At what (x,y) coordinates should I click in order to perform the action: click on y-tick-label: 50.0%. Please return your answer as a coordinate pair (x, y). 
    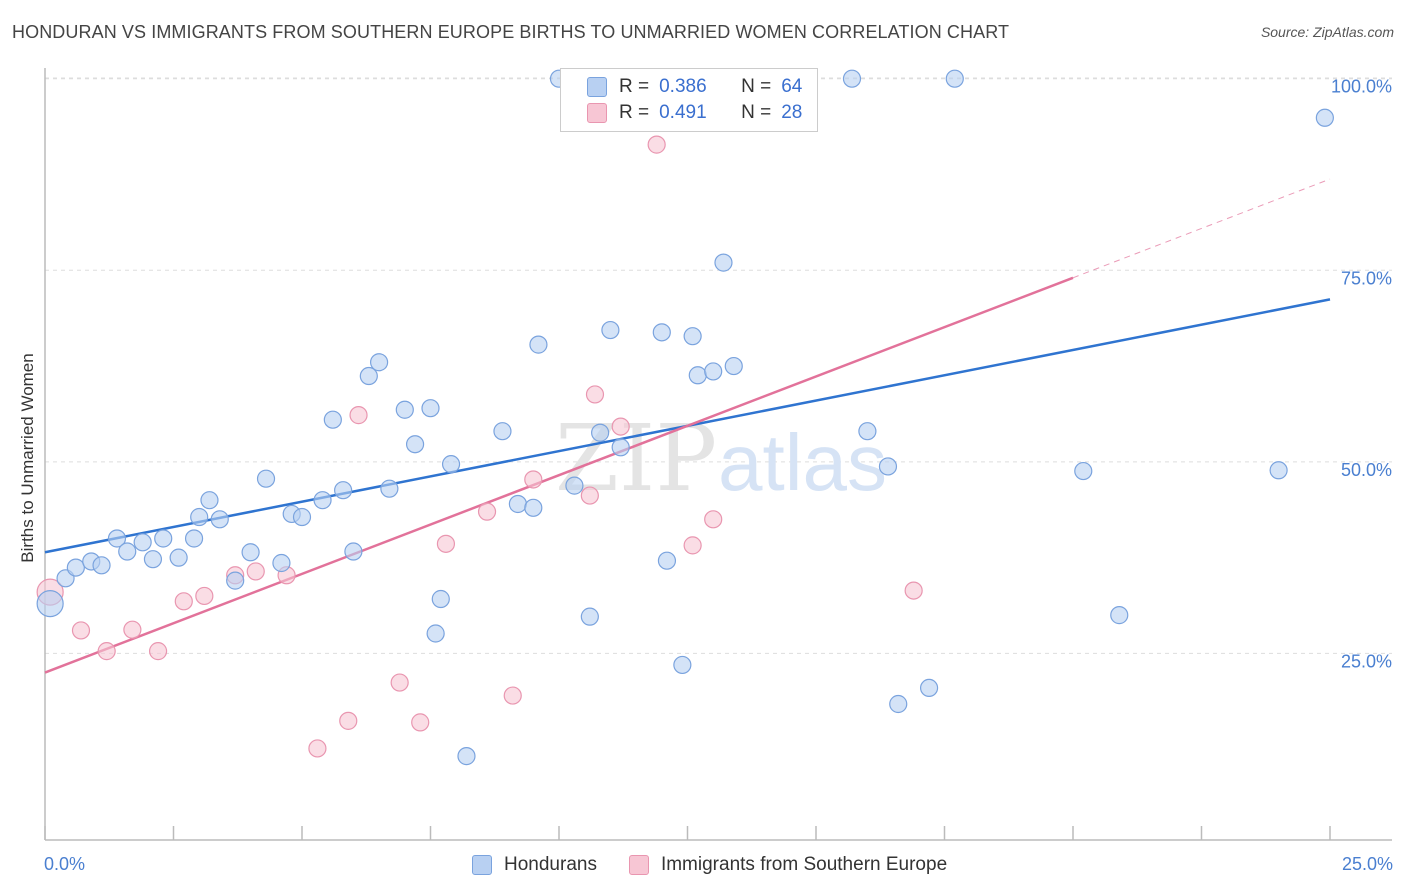
    Looking at the image, I should click on (1366, 470).